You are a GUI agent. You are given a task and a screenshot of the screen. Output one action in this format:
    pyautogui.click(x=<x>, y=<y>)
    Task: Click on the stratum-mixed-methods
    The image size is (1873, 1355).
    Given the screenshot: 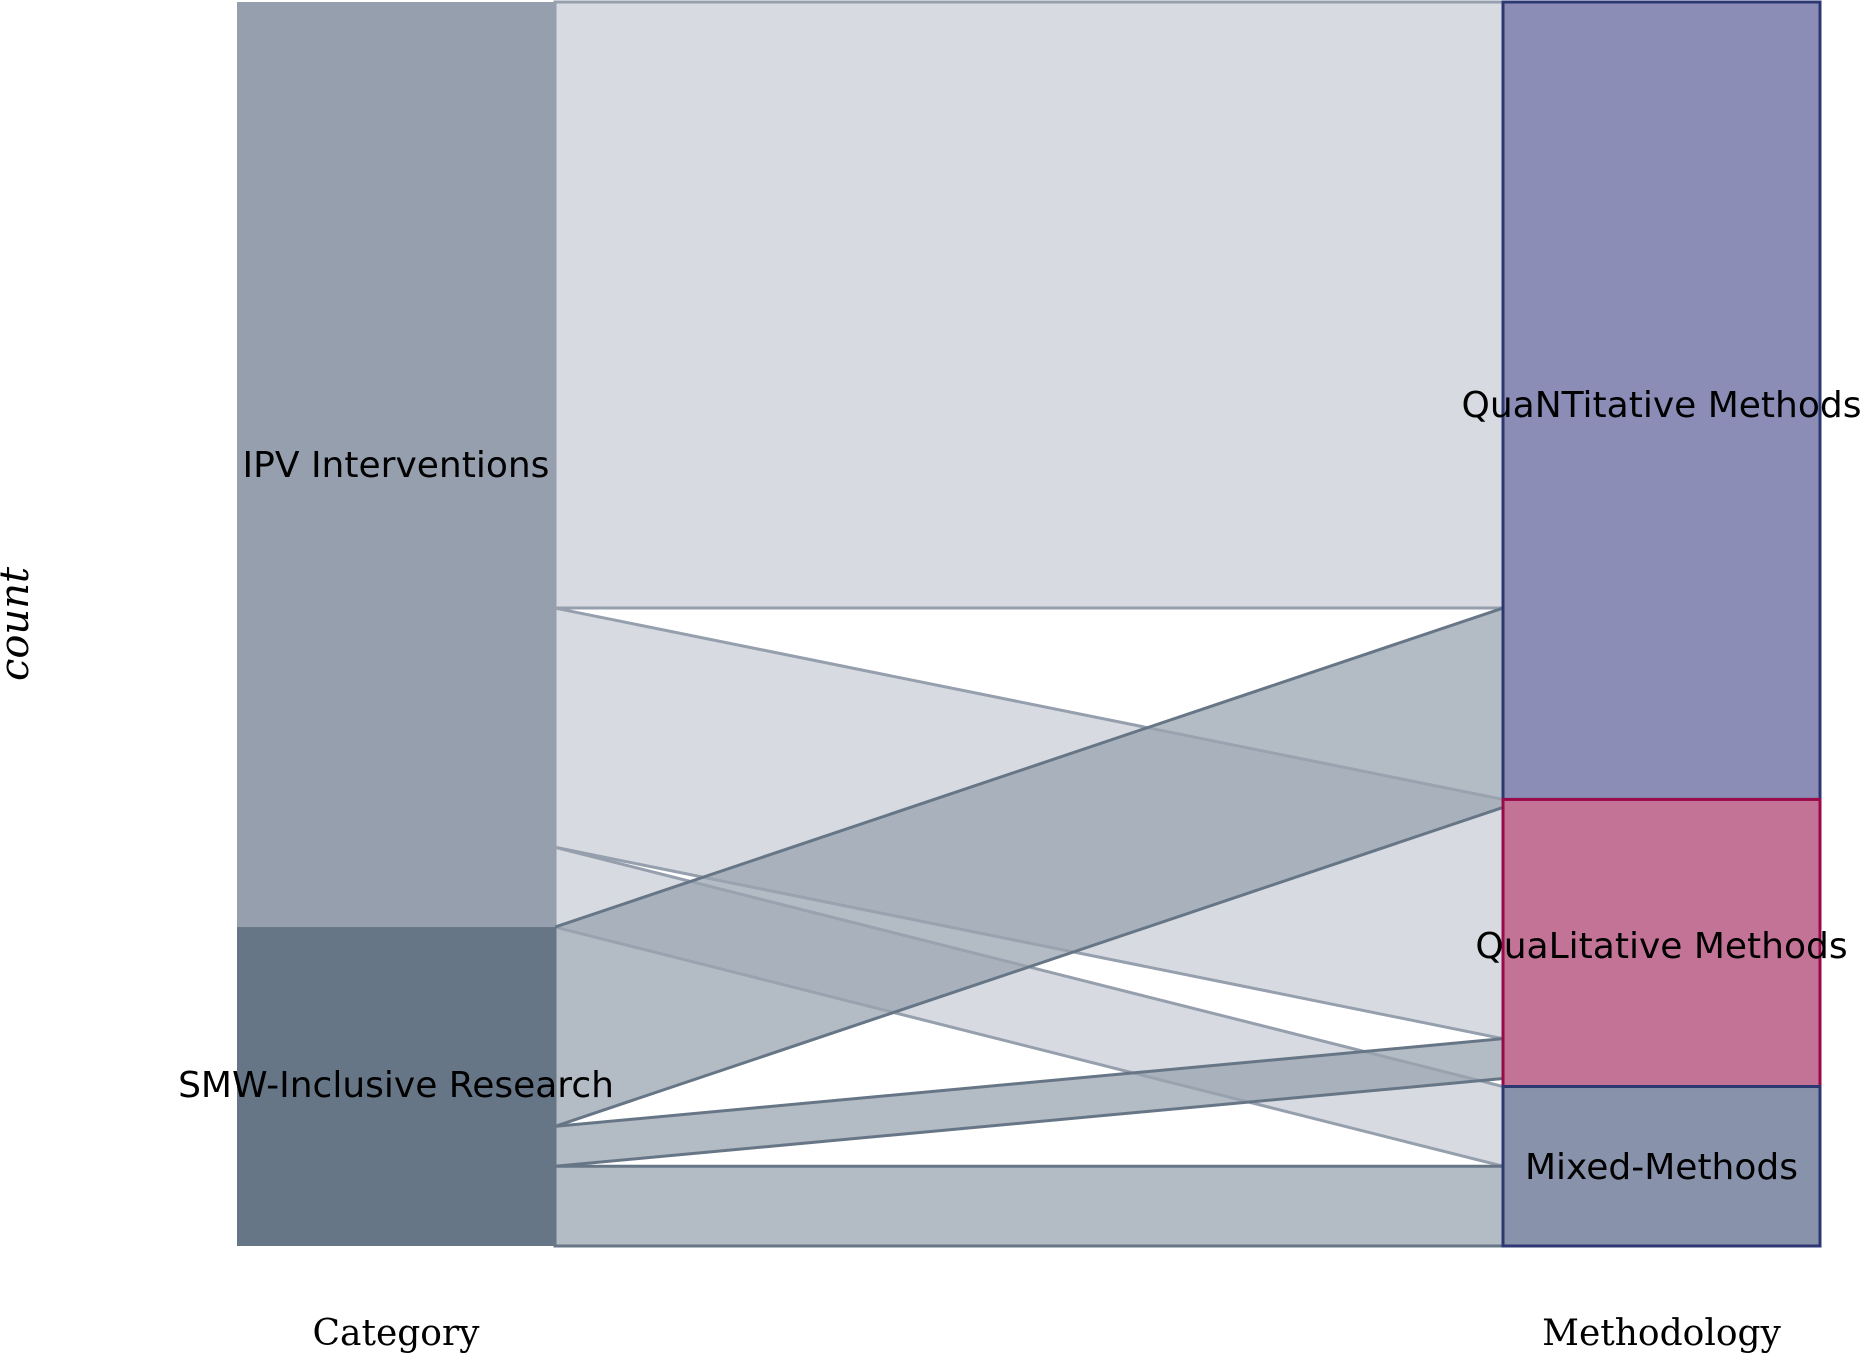 What is the action you would take?
    pyautogui.click(x=1661, y=1166)
    